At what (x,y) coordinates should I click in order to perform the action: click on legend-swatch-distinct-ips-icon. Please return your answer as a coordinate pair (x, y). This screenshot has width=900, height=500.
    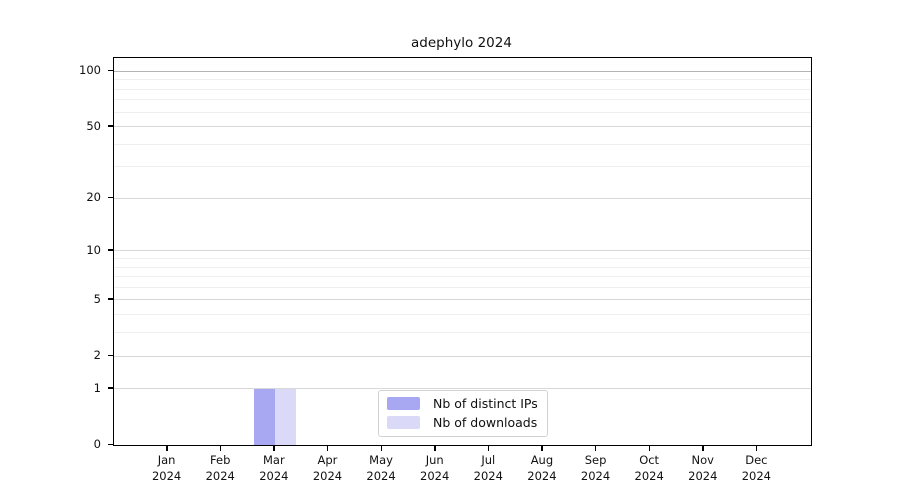
    Looking at the image, I should click on (403, 403).